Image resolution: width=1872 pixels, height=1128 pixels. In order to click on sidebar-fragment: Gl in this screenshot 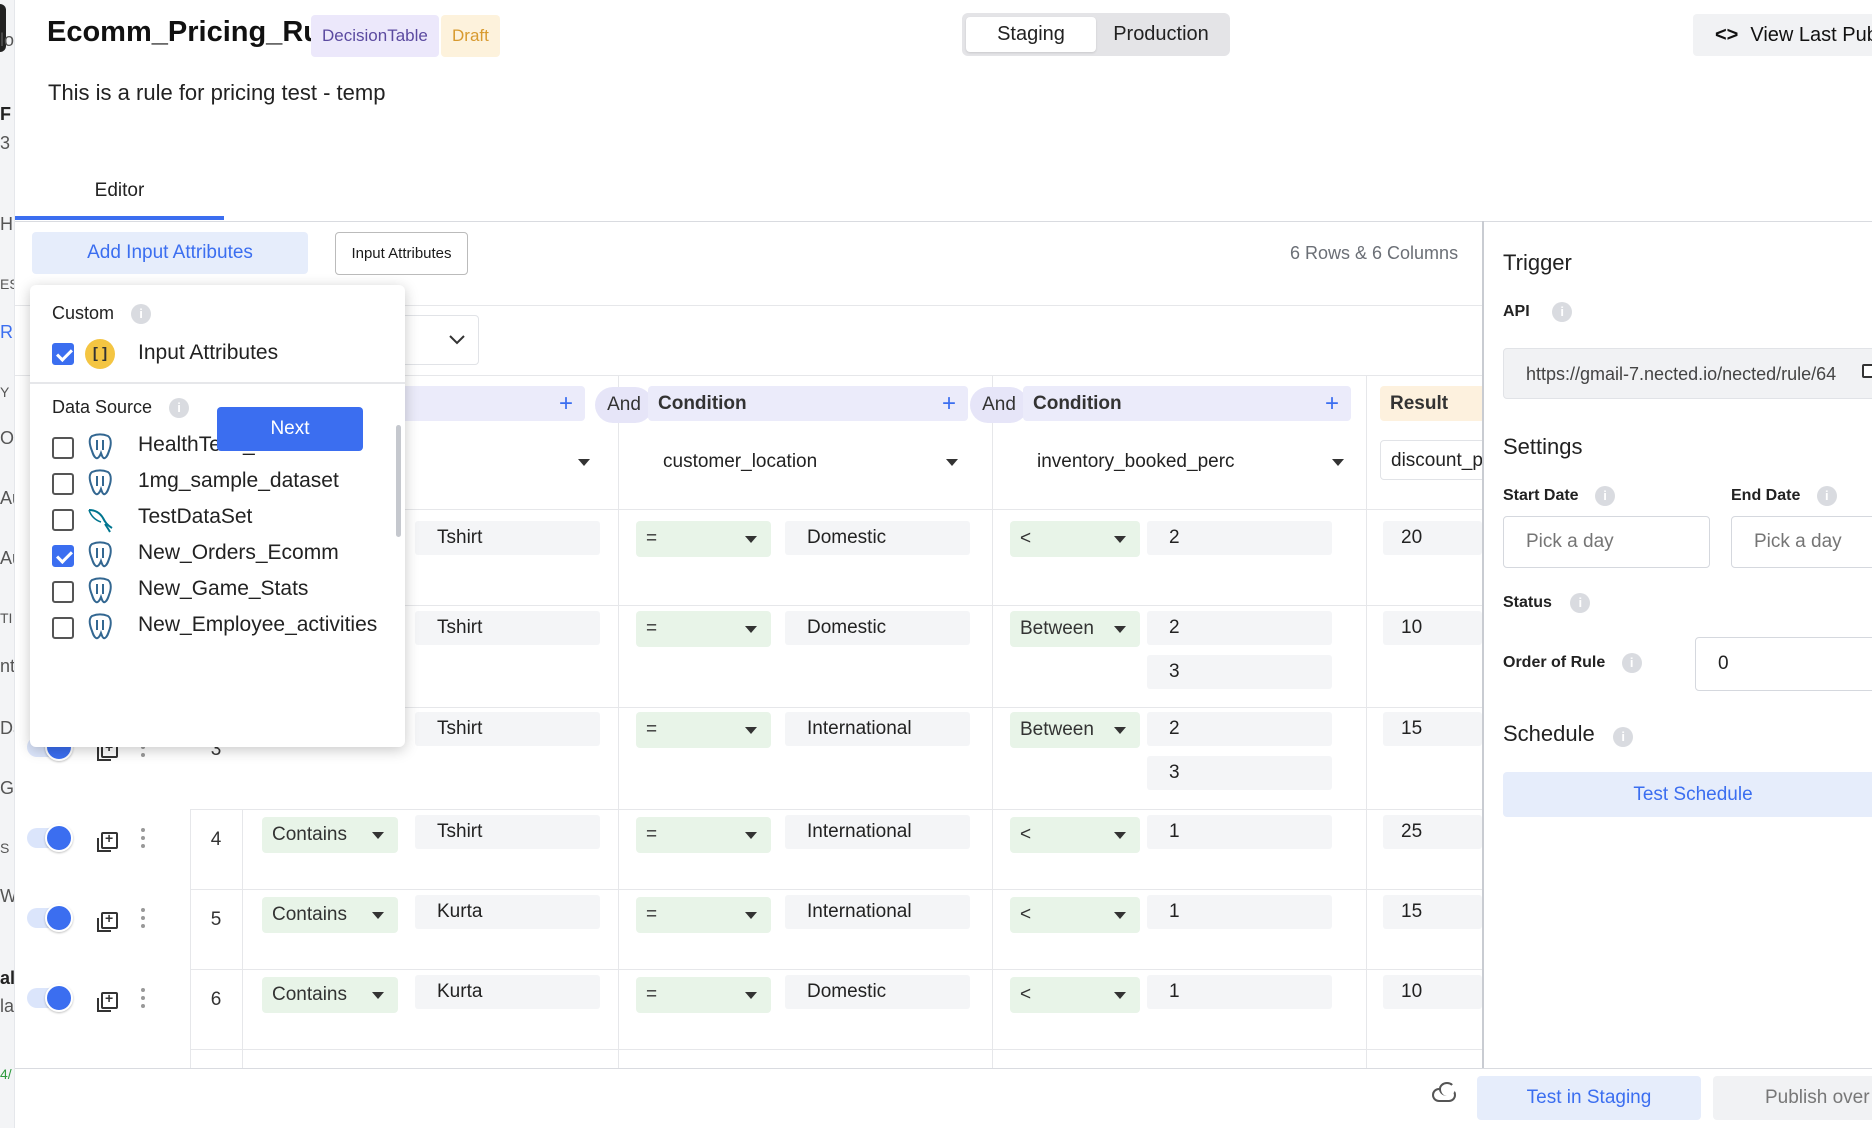, I will do `click(7, 788)`.